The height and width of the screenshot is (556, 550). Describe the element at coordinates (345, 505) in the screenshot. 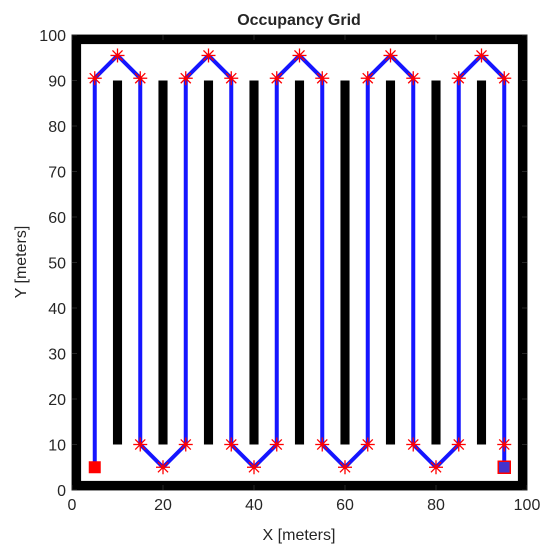

I see `x-tick-label: 60` at that location.